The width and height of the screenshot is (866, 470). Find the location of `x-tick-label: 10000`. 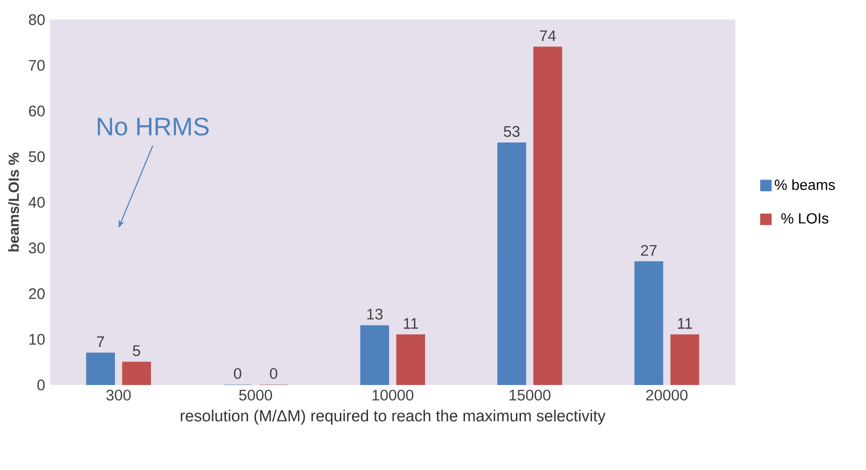

x-tick-label: 10000 is located at coordinates (393, 395).